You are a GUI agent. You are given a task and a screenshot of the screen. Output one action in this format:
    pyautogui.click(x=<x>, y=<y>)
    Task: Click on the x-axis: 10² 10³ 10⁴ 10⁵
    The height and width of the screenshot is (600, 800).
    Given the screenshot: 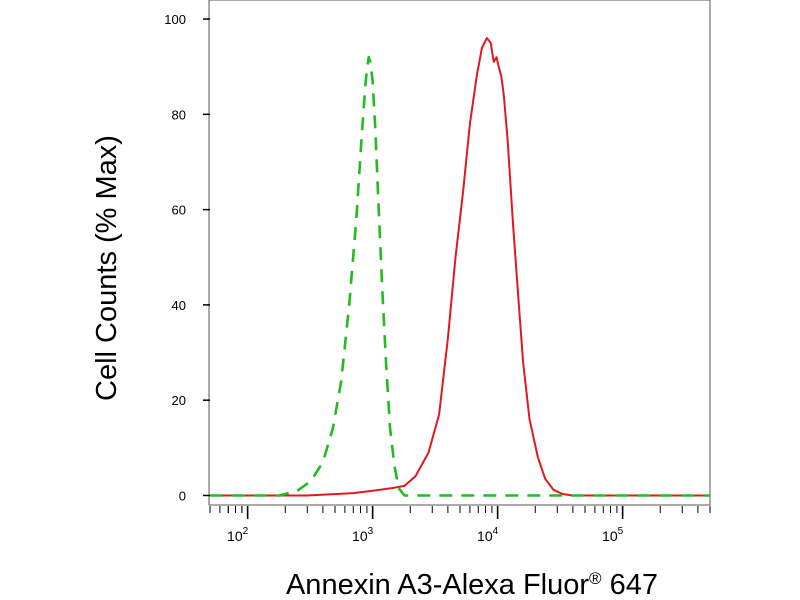 What is the action you would take?
    pyautogui.click(x=460, y=525)
    